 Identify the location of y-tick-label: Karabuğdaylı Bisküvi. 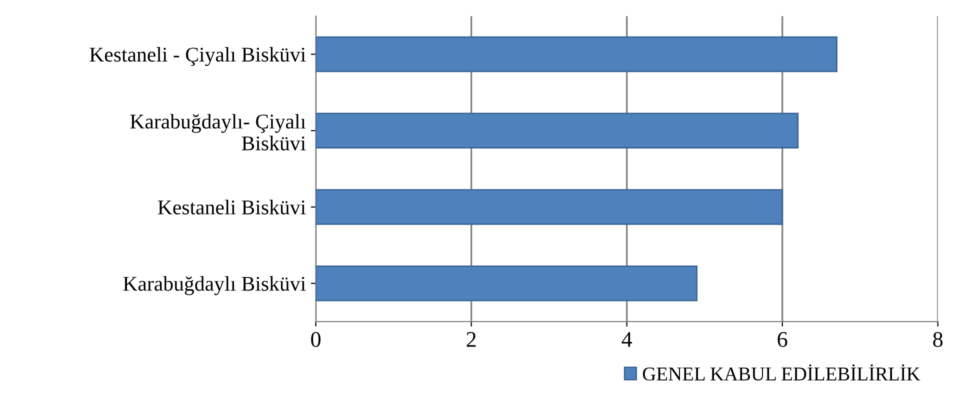
(214, 286).